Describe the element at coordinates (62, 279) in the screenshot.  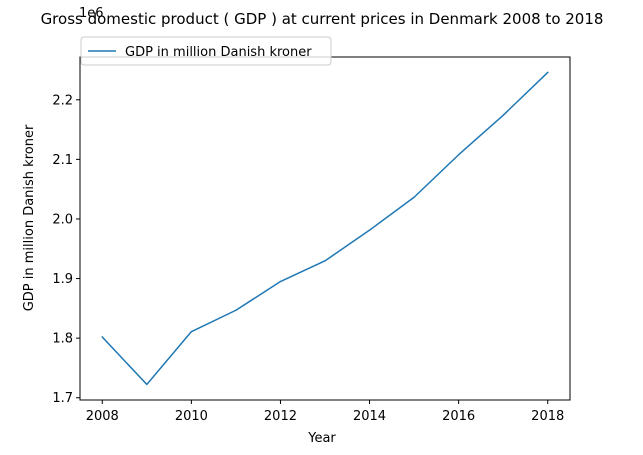
I see `y-tick-label: 1.9` at that location.